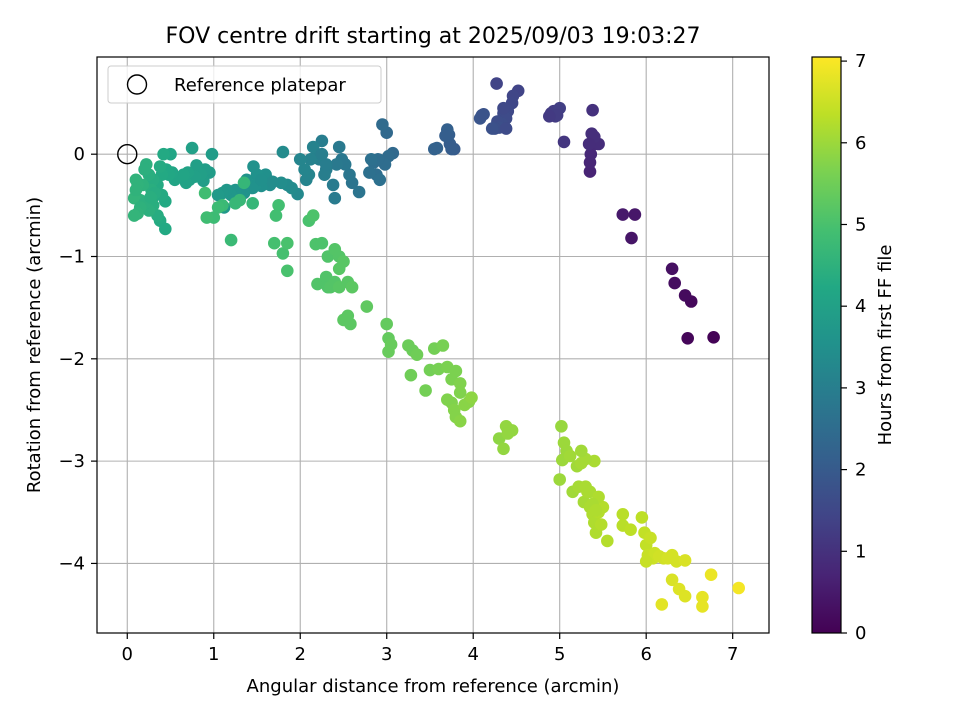 The image size is (960, 720). Describe the element at coordinates (386, 654) in the screenshot. I see `x-tick-label: 3` at that location.